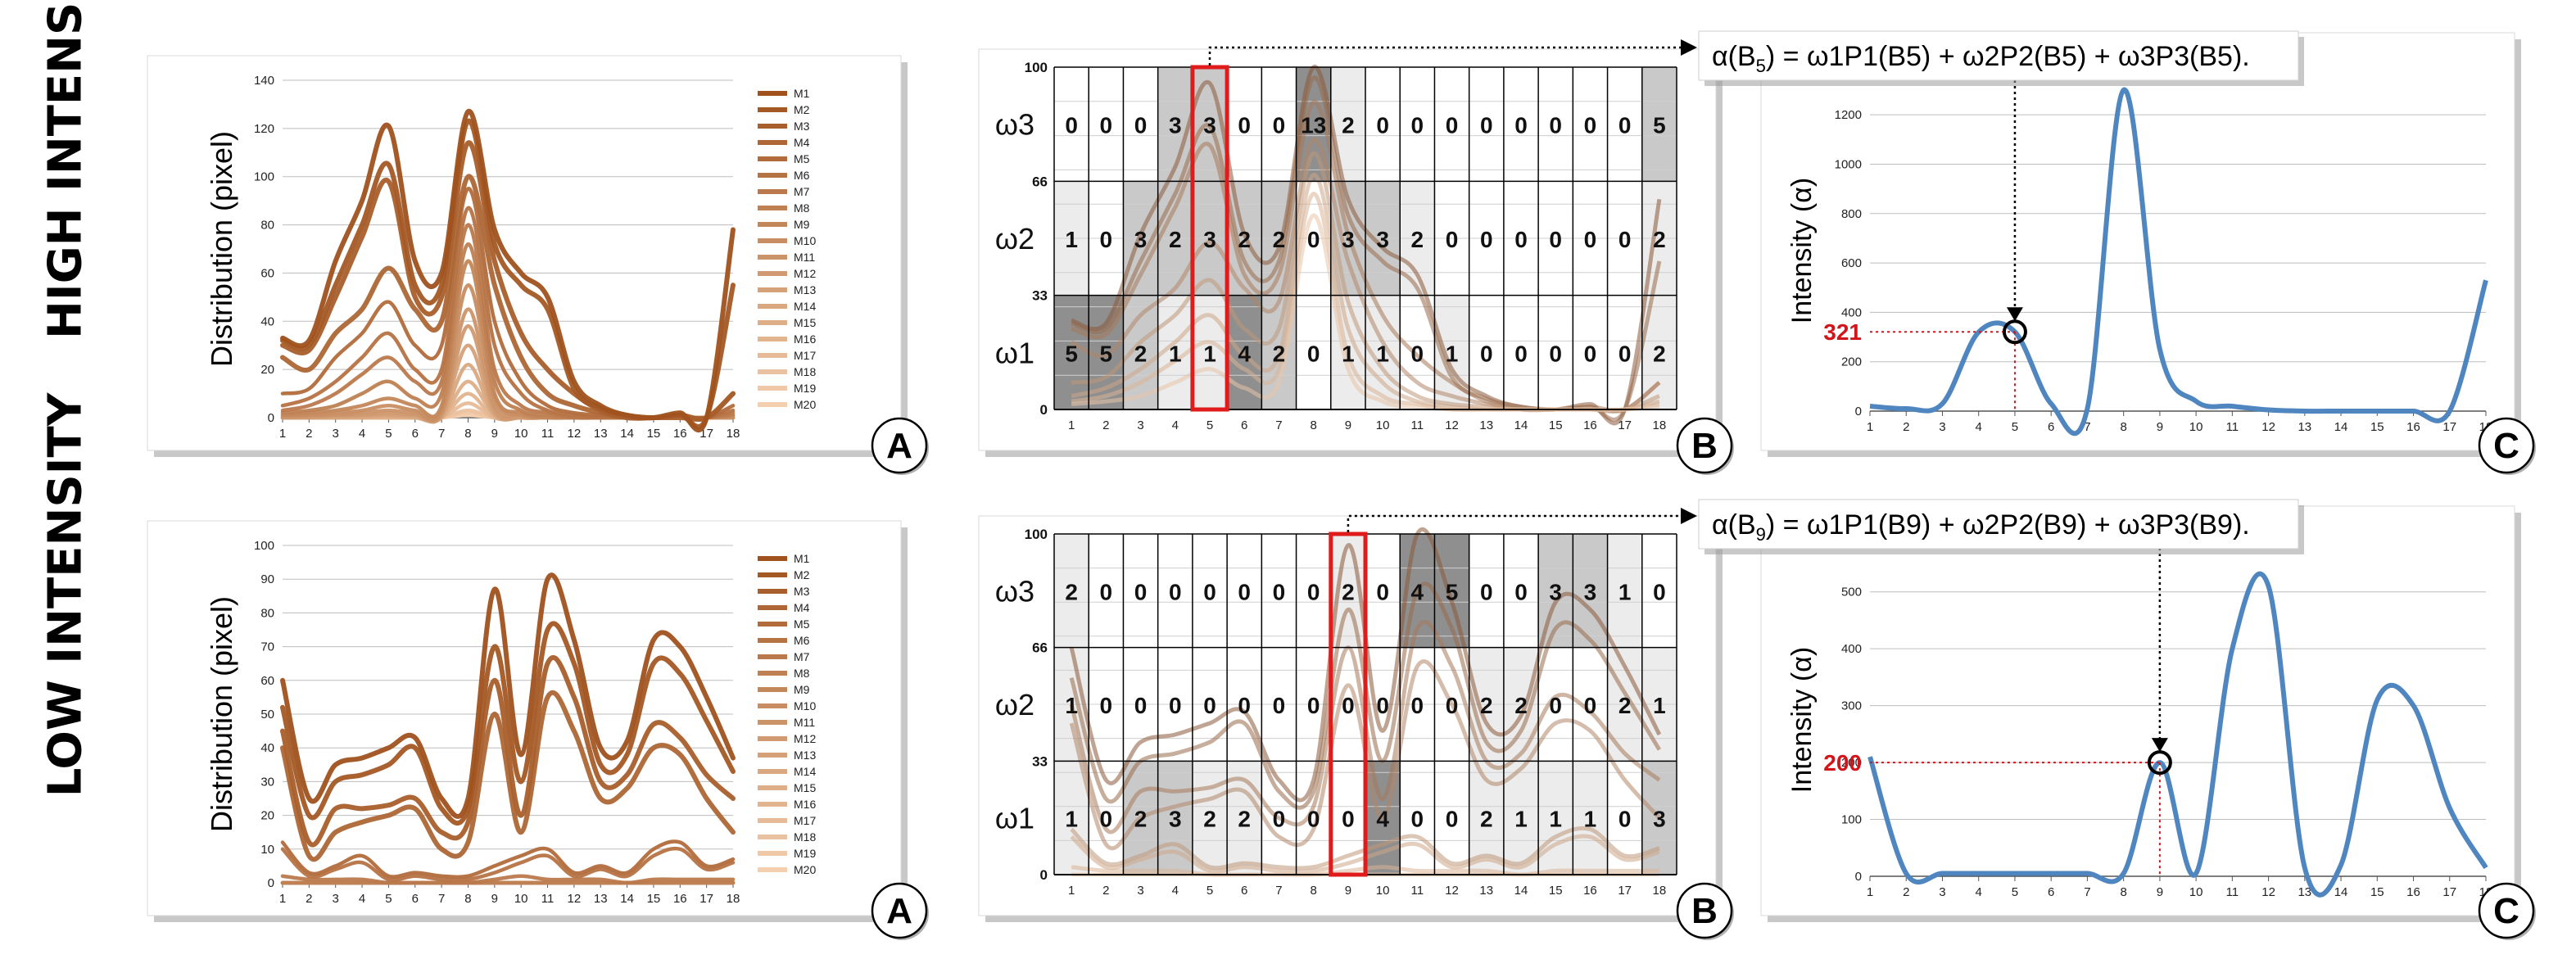  Describe the element at coordinates (1842, 332) in the screenshot. I see `high-c-annot-label: 321` at that location.